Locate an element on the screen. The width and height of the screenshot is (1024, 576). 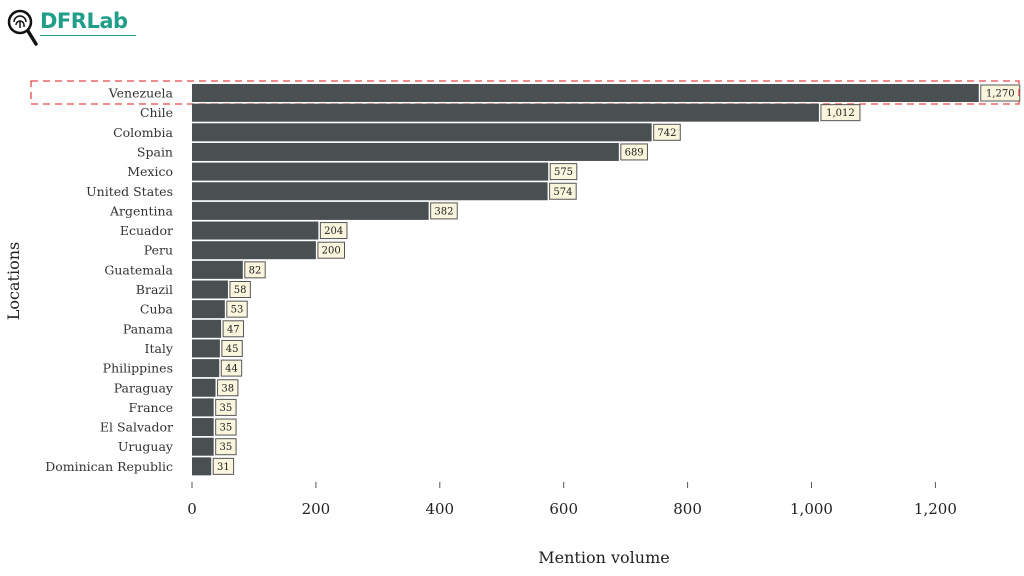
value-label-chile: 1,012 is located at coordinates (840, 113).